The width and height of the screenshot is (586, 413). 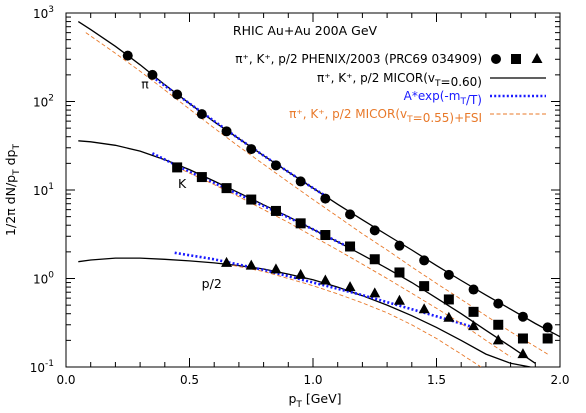 What do you see at coordinates (537, 58) in the screenshot?
I see `legend-marker-triangle` at bounding box center [537, 58].